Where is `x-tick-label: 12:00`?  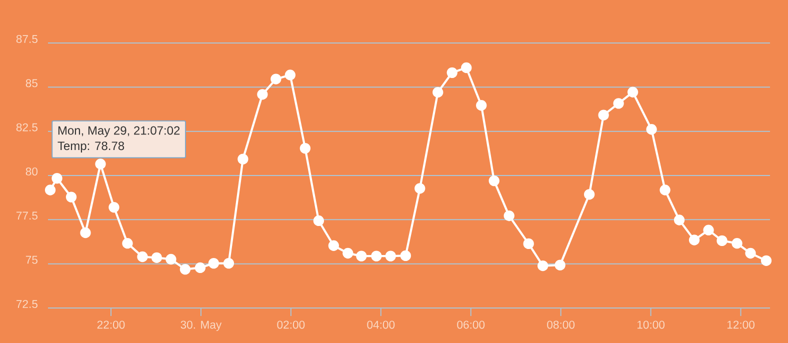 x-tick-label: 12:00 is located at coordinates (740, 324).